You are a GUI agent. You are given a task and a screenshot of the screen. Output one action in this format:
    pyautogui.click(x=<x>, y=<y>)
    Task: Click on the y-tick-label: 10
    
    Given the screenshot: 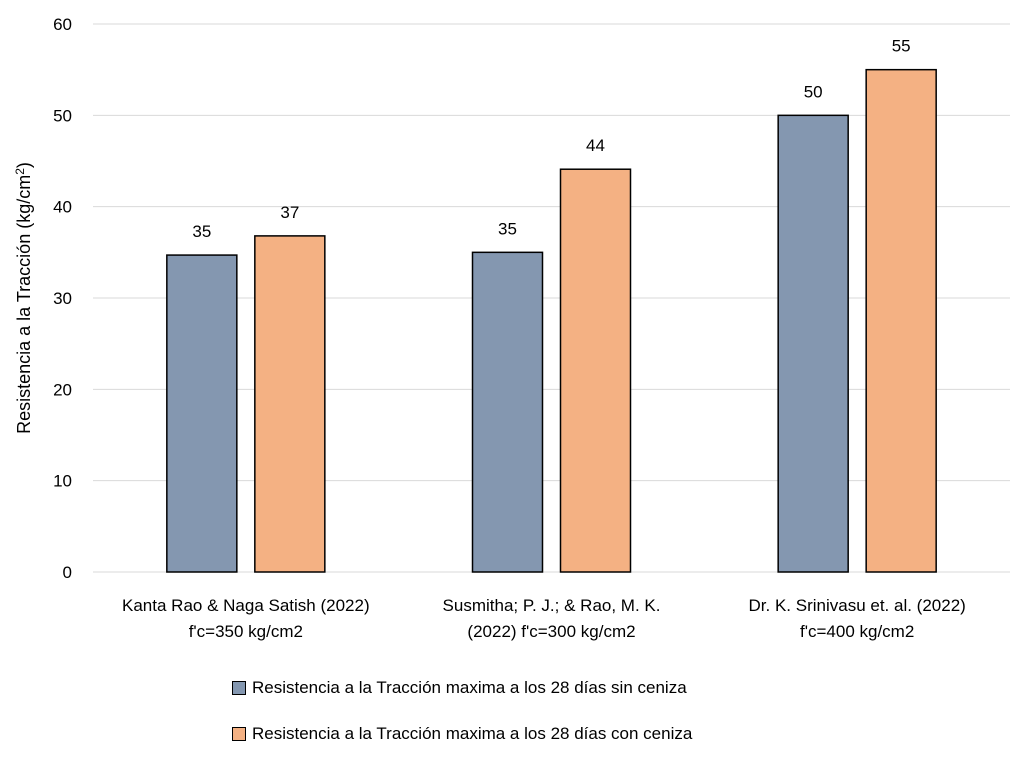 What is the action you would take?
    pyautogui.click(x=62, y=481)
    